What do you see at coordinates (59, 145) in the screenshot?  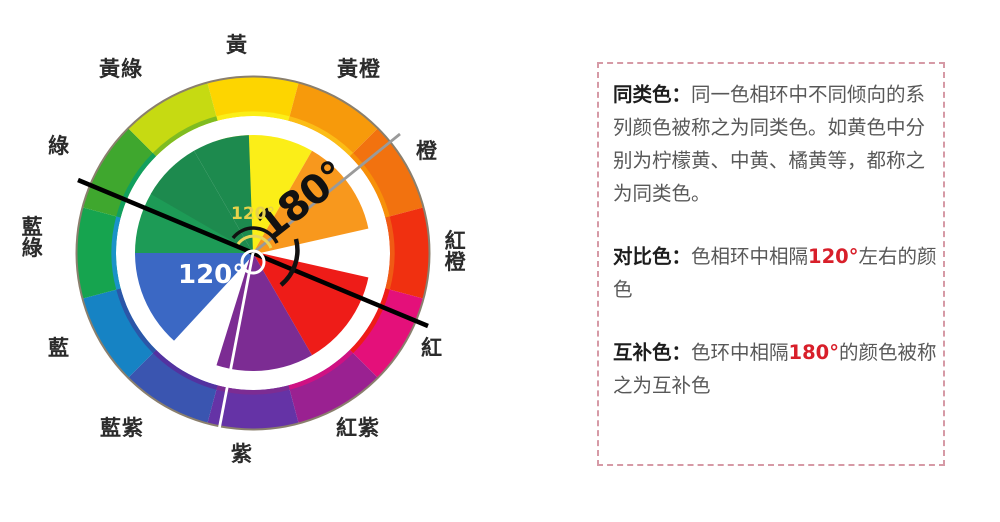 I see `wheel-label-green: 綠` at bounding box center [59, 145].